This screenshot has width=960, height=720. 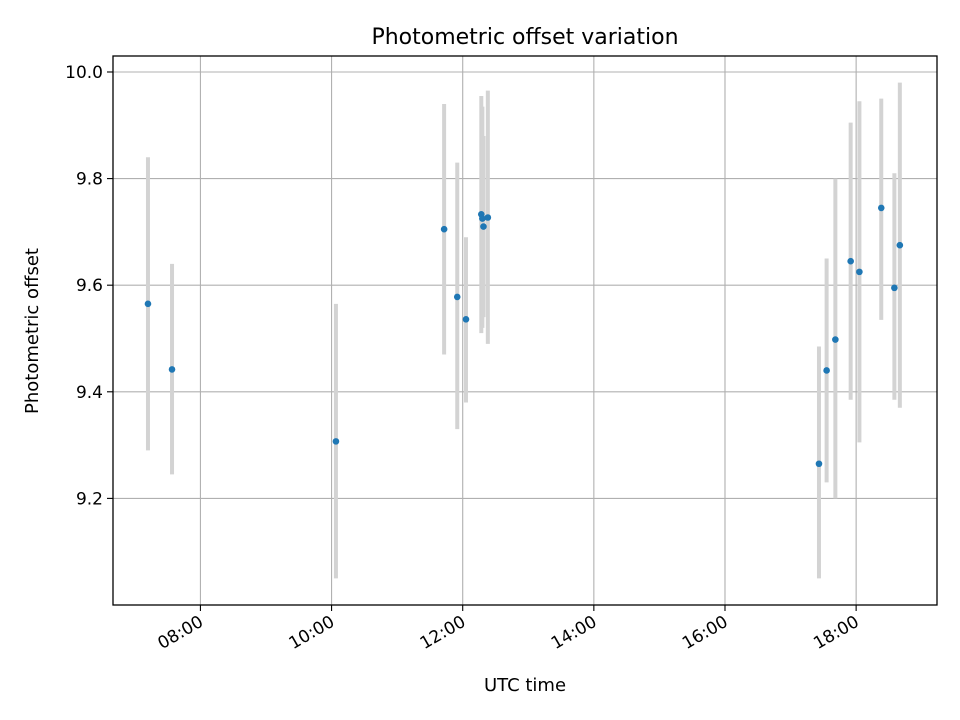 What do you see at coordinates (524, 37) in the screenshot?
I see `chart-title: Photometric offset variation` at bounding box center [524, 37].